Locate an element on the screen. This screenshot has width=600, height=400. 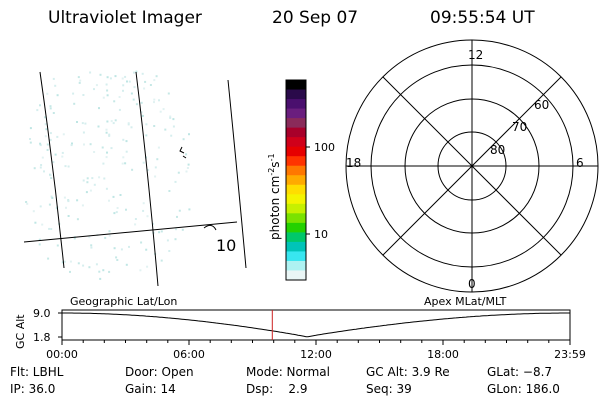
dsp-status: Dsp: 2.9 is located at coordinates (277, 389).